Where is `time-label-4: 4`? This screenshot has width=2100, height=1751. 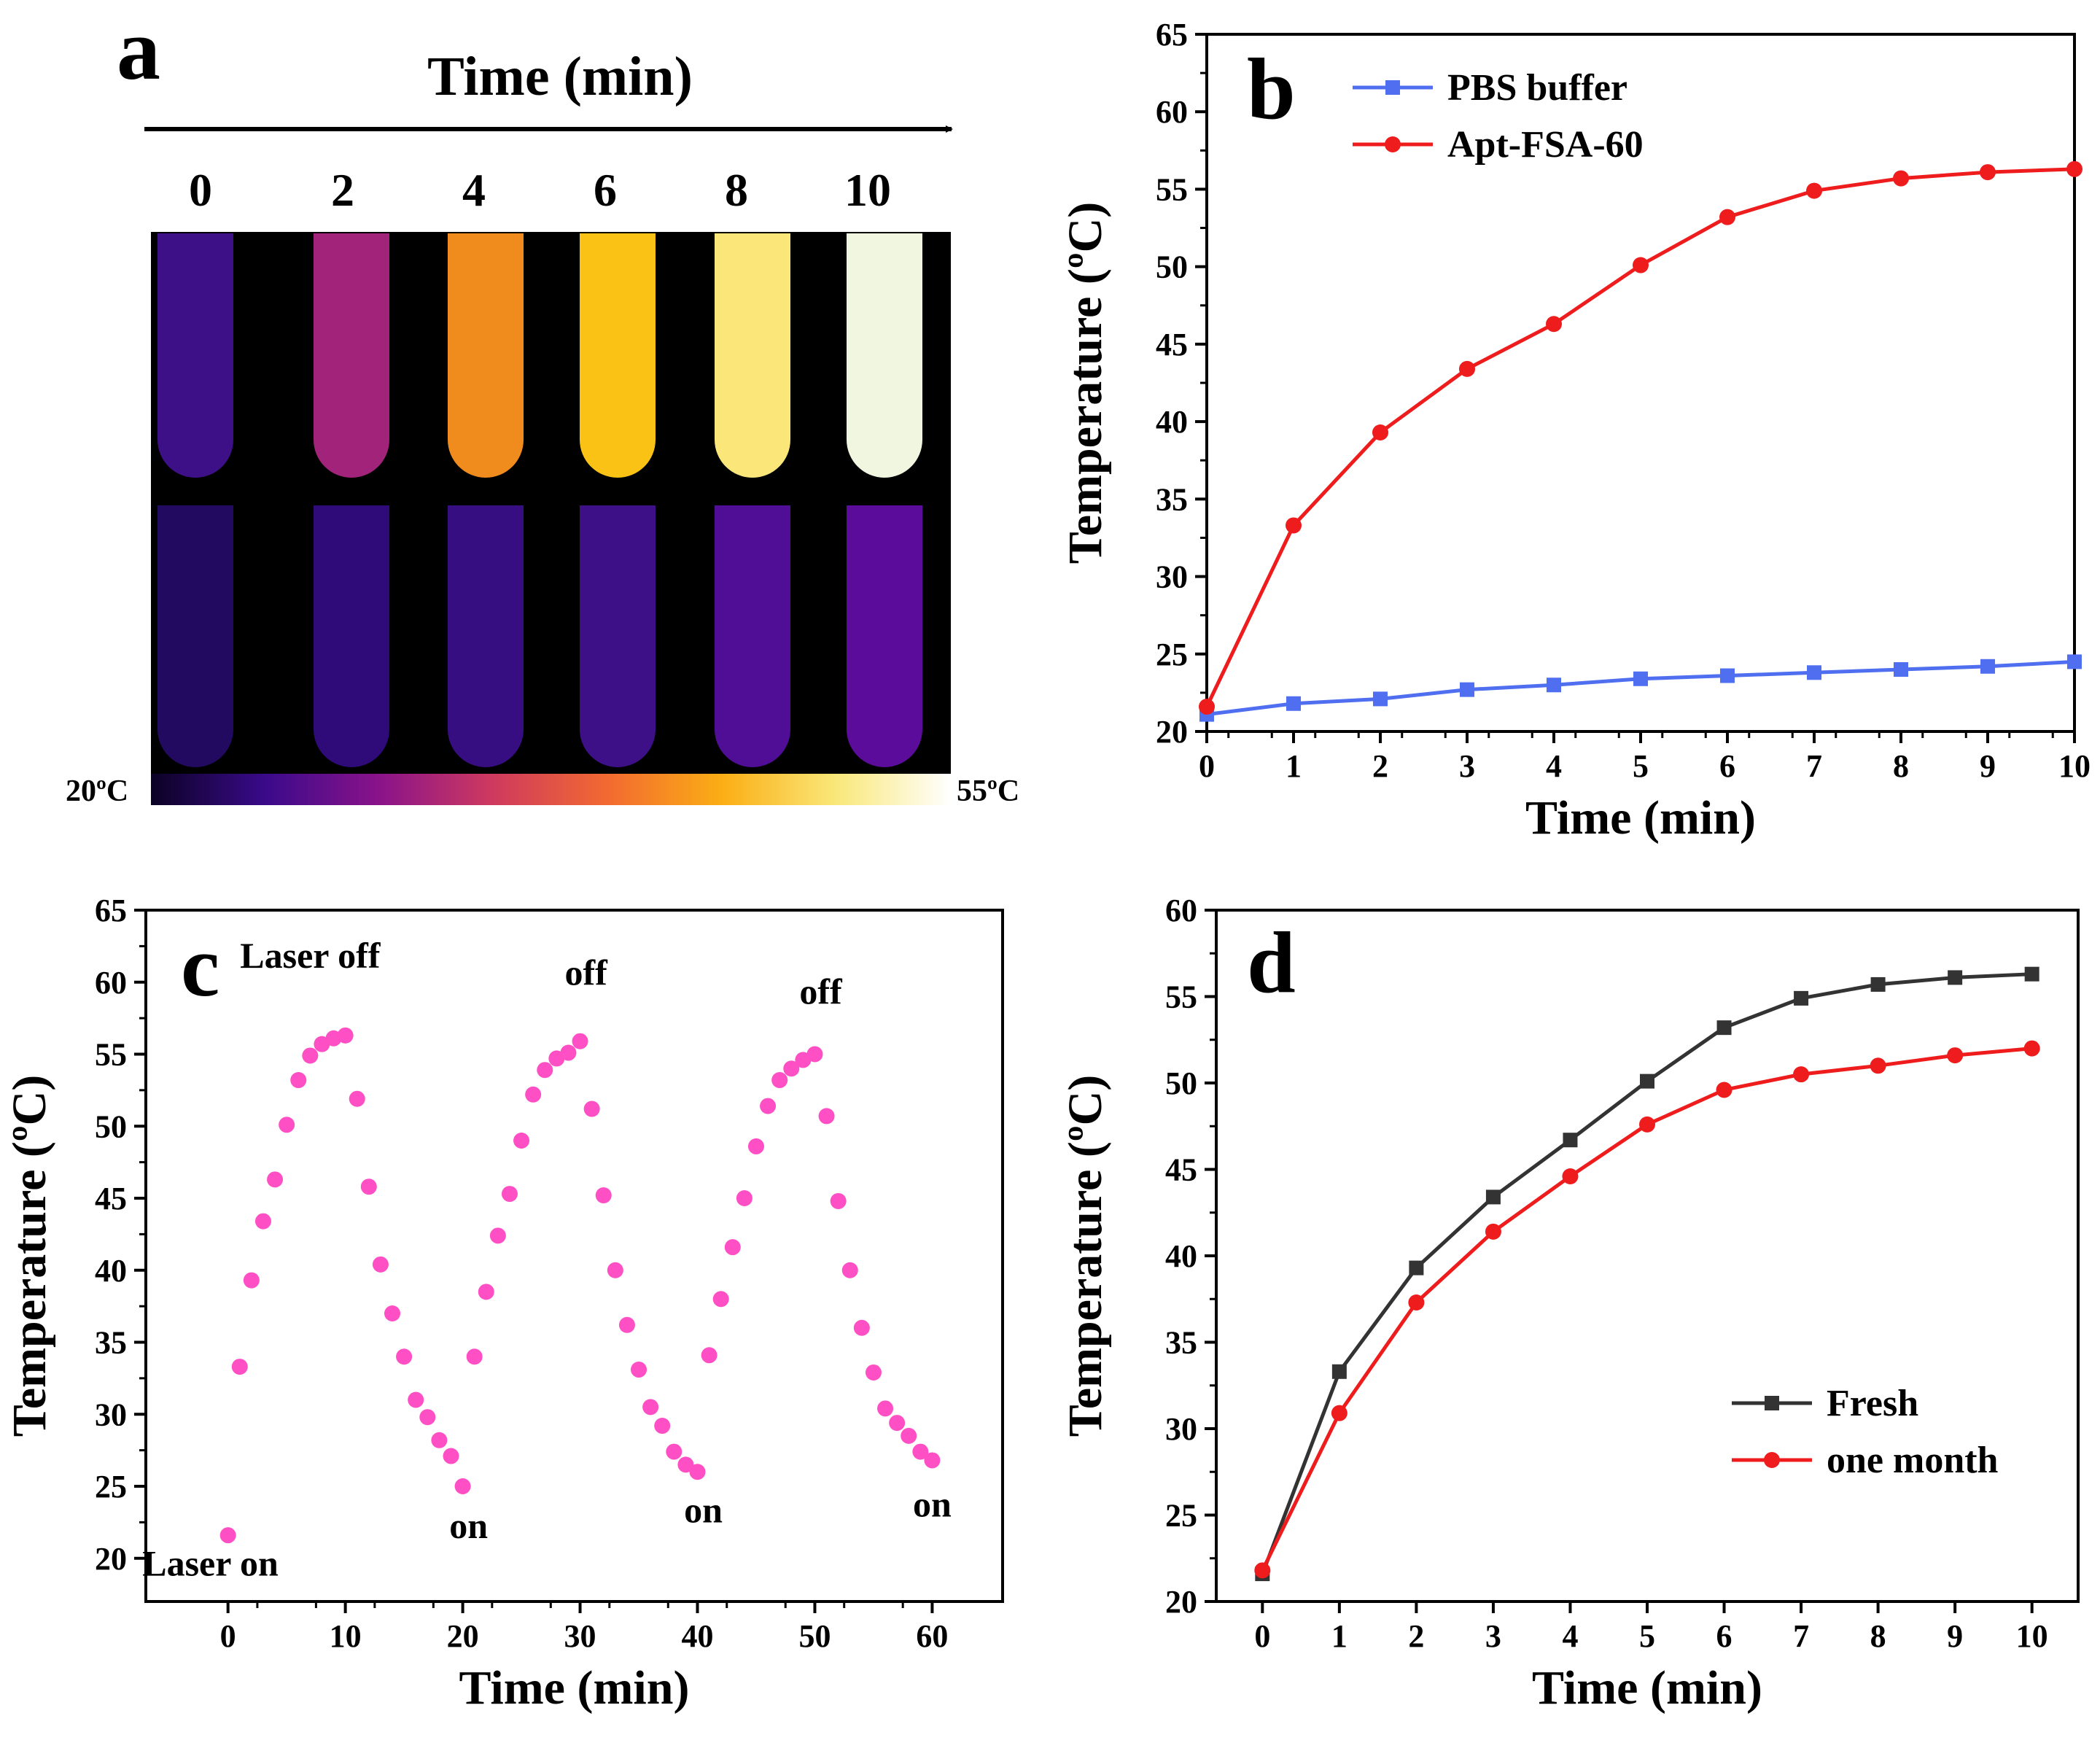
time-label-4: 4 is located at coordinates (474, 190).